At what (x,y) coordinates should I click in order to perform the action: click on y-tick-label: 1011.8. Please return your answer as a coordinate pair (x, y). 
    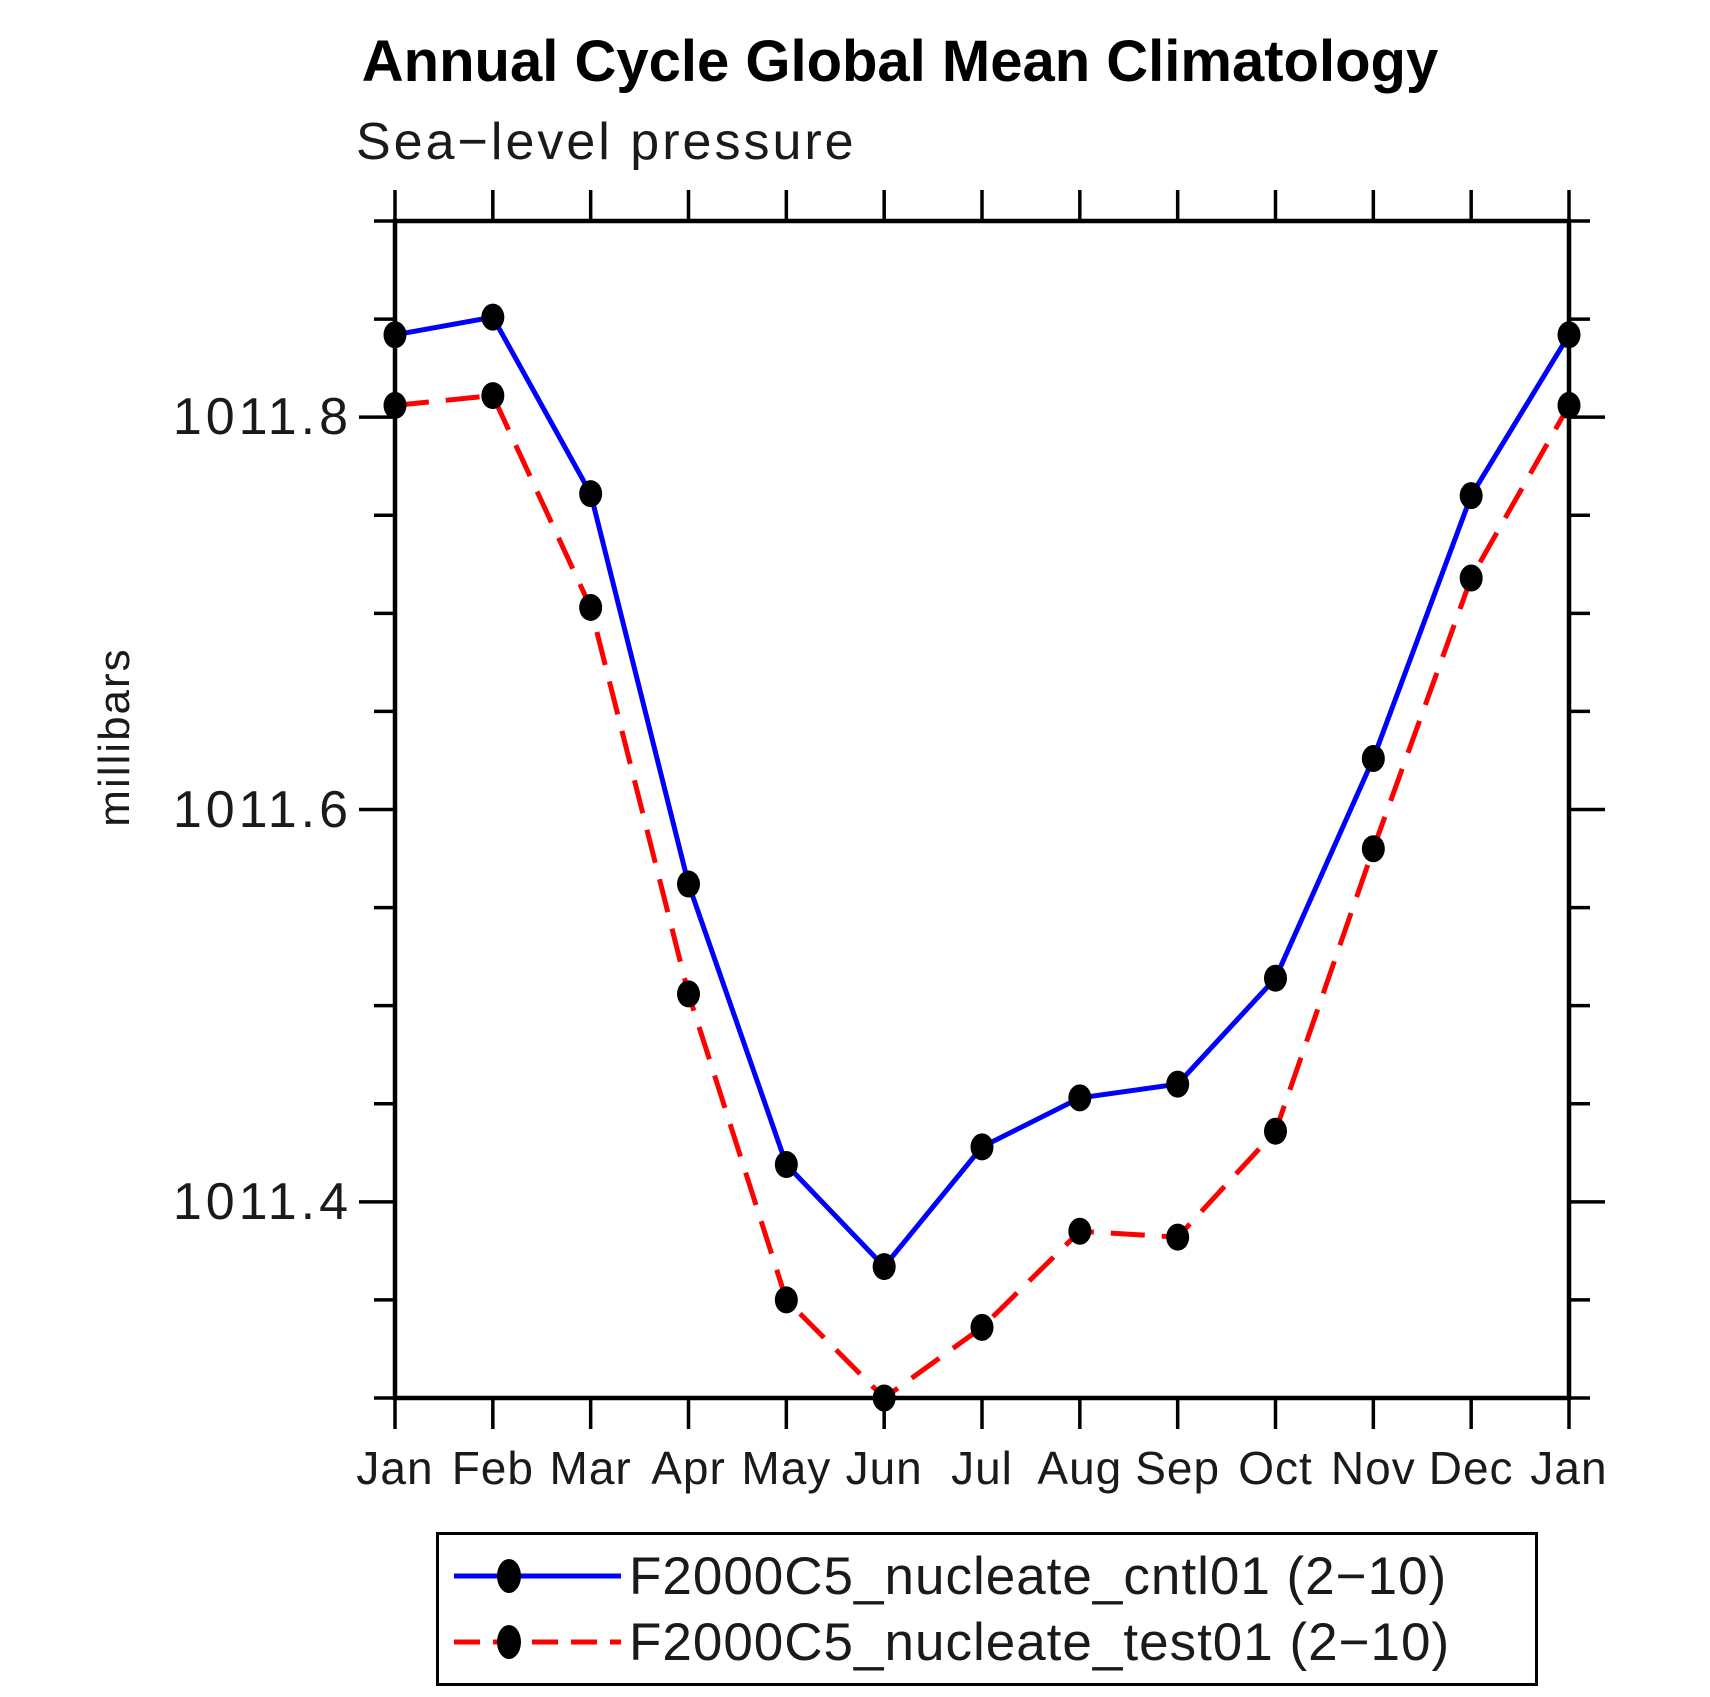
    Looking at the image, I should click on (262, 417).